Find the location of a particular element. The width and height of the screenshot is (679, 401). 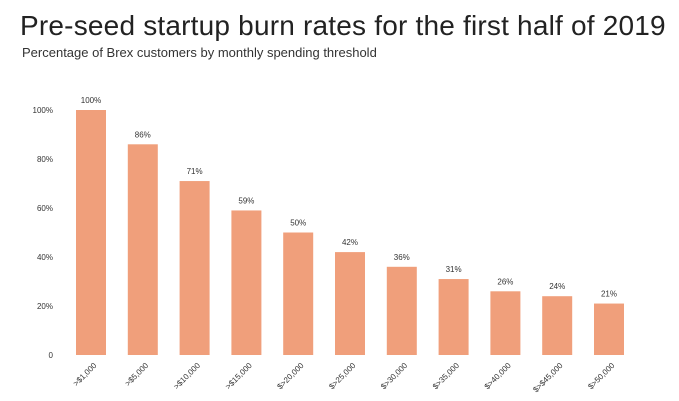

bar-value-label: 21% is located at coordinates (609, 294).